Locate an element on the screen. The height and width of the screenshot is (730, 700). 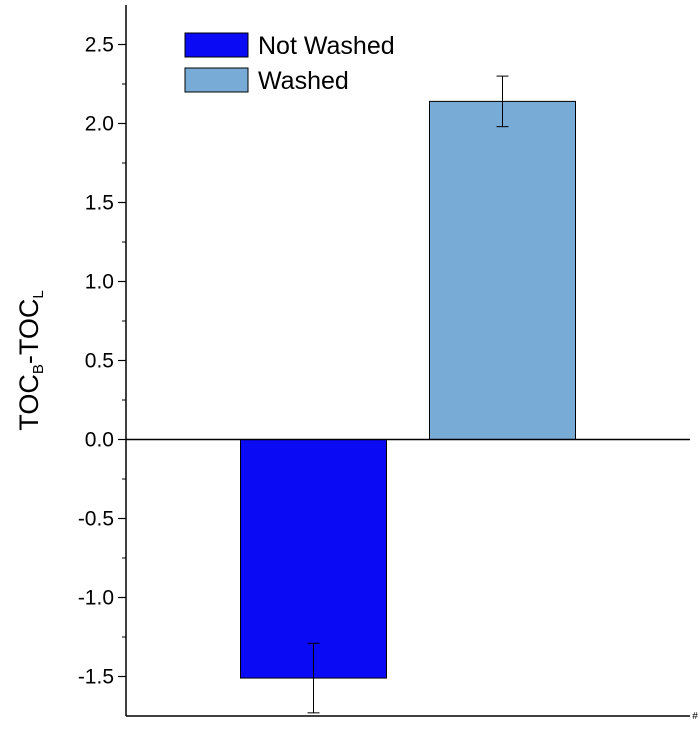
y-tick-label: 0.5 is located at coordinates (99, 361).